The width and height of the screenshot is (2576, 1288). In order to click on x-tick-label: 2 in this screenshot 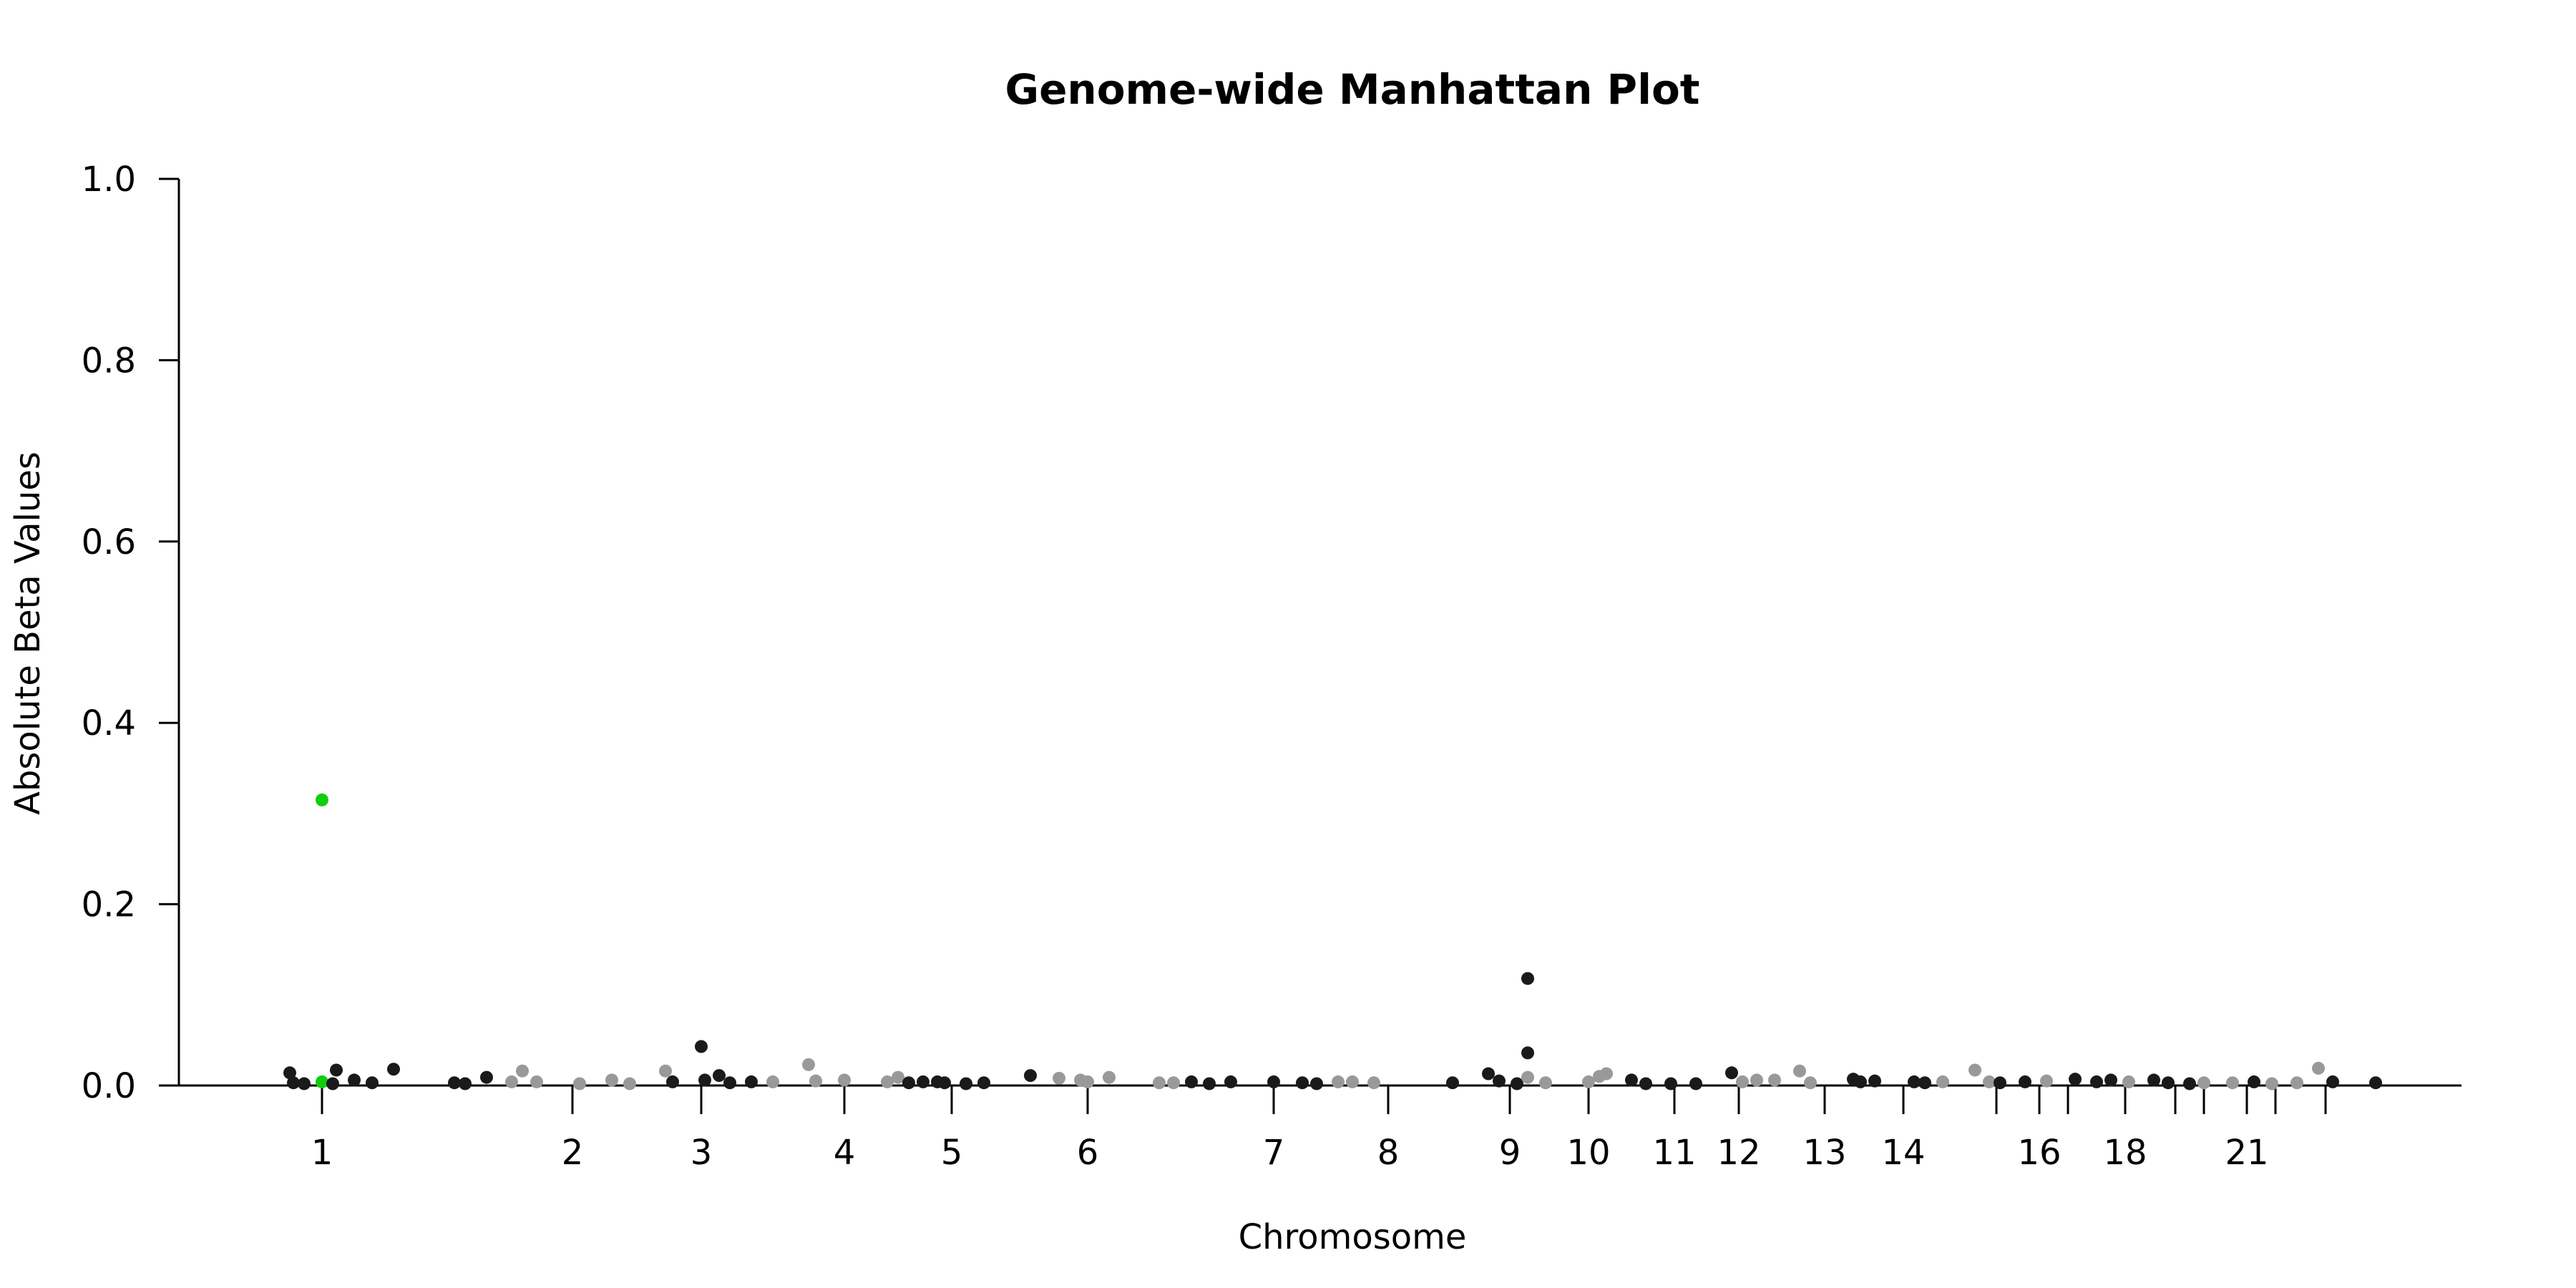, I will do `click(573, 1153)`.